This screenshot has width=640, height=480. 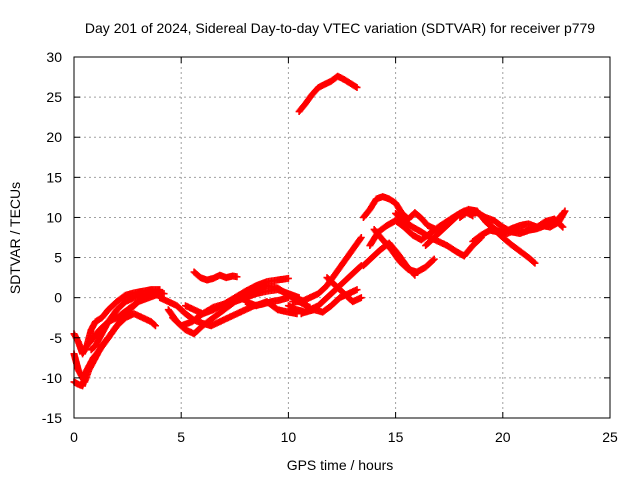 I want to click on series-track-m, so click(x=327, y=270).